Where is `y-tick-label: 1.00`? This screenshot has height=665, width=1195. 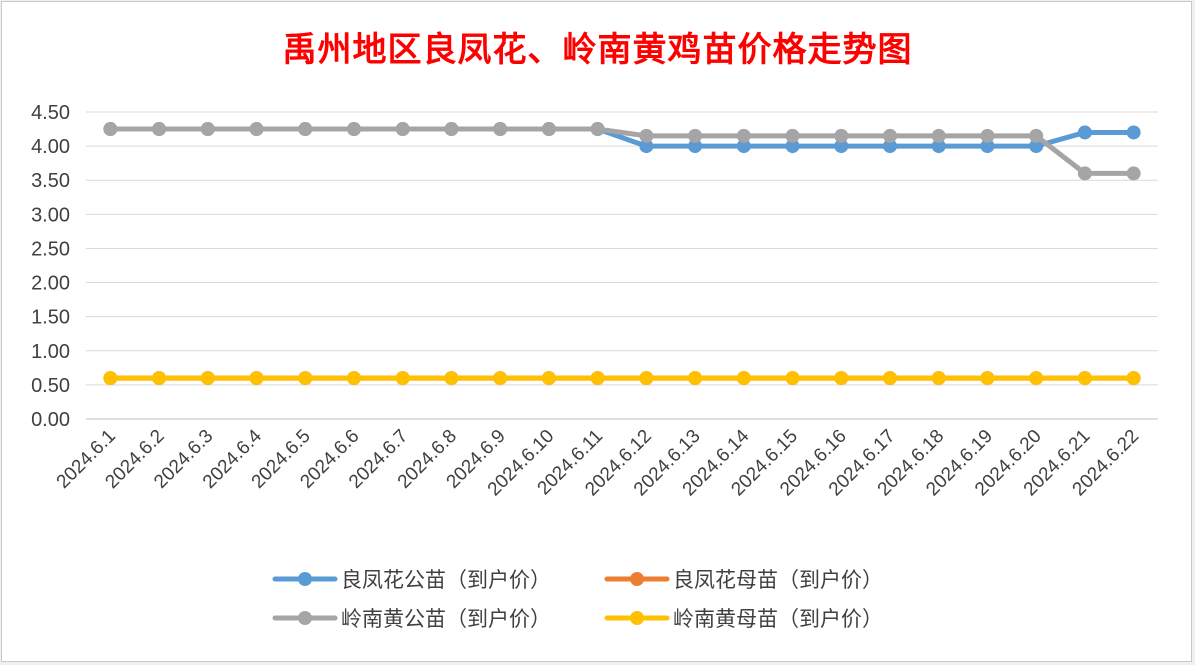
y-tick-label: 1.00 is located at coordinates (50, 352).